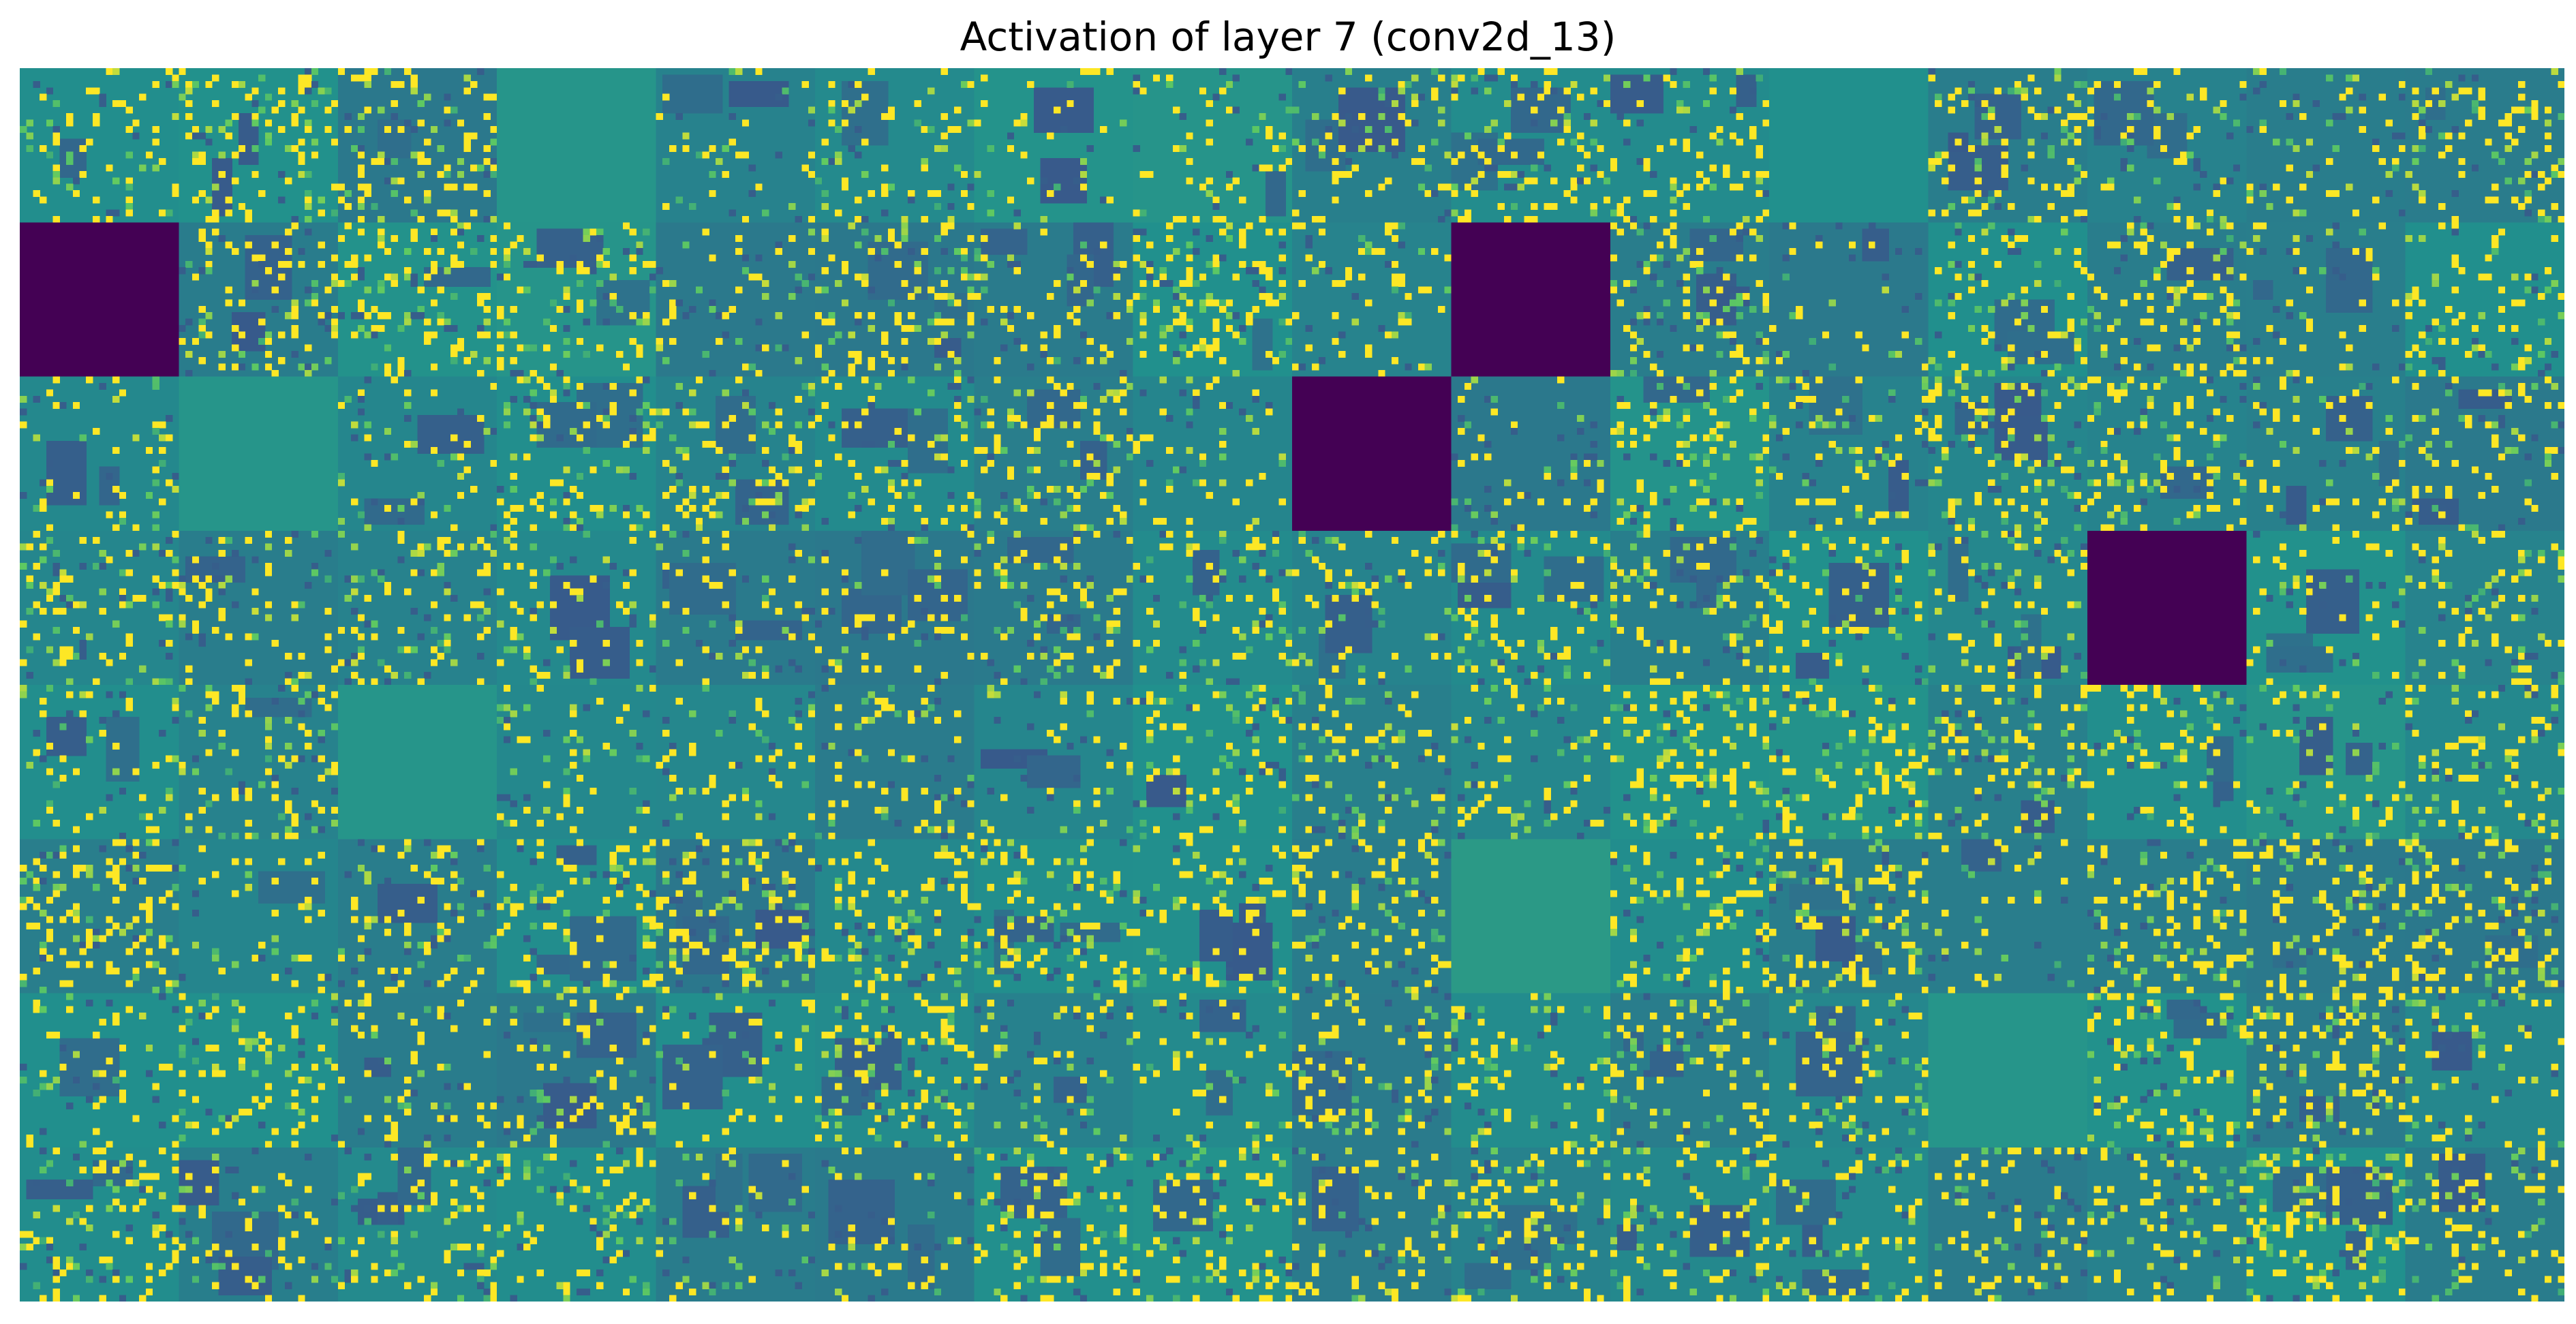 This screenshot has width=2576, height=1324. What do you see at coordinates (1054, 454) in the screenshot?
I see `channel-tile` at bounding box center [1054, 454].